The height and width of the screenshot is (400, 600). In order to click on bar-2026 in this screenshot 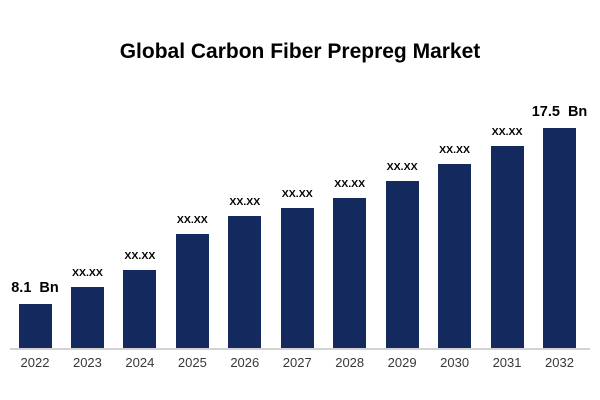, I will do `click(245, 282)`.